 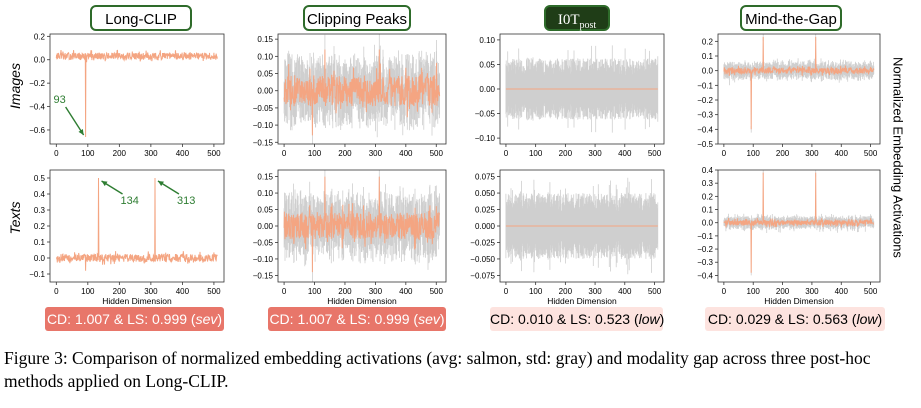 What do you see at coordinates (40, 178) in the screenshot?
I see `y-tick-label: 0.5` at bounding box center [40, 178].